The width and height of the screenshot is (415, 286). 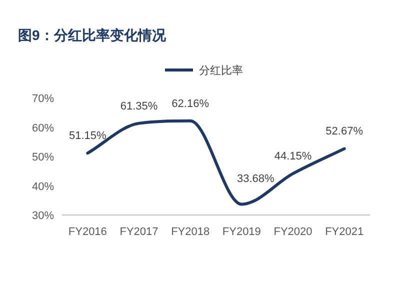 What do you see at coordinates (43, 128) in the screenshot?
I see `y-tick-label: 60%` at bounding box center [43, 128].